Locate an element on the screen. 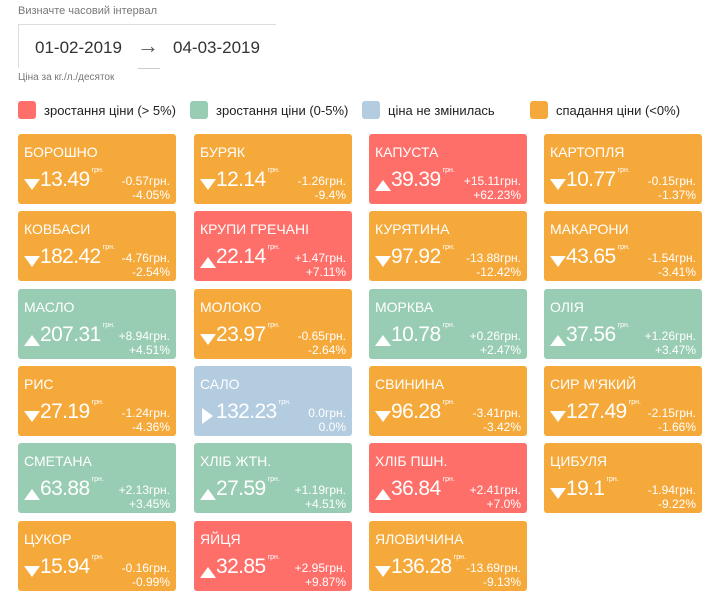 The width and height of the screenshot is (721, 602). price-delta-percent: -3.41% is located at coordinates (676, 272).